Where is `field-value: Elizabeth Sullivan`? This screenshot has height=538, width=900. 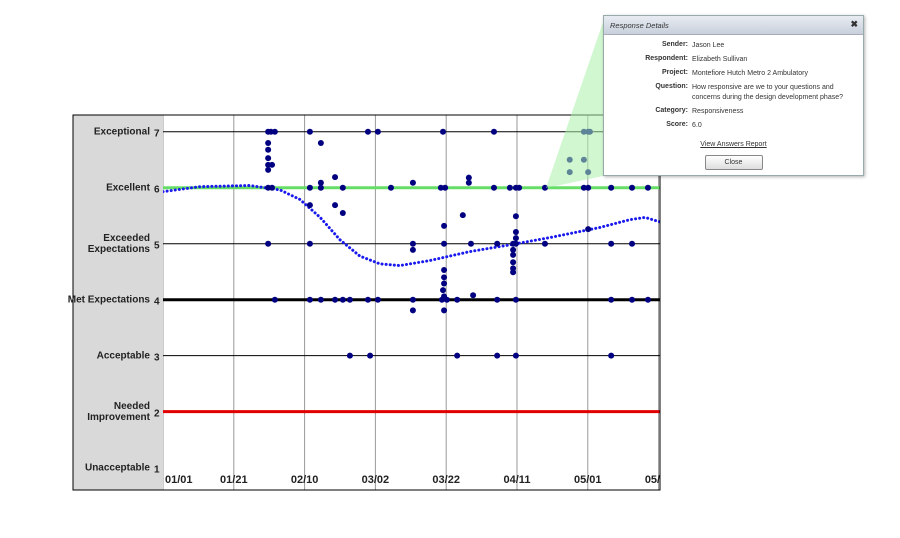
field-value: Elizabeth Sullivan is located at coordinates (720, 59).